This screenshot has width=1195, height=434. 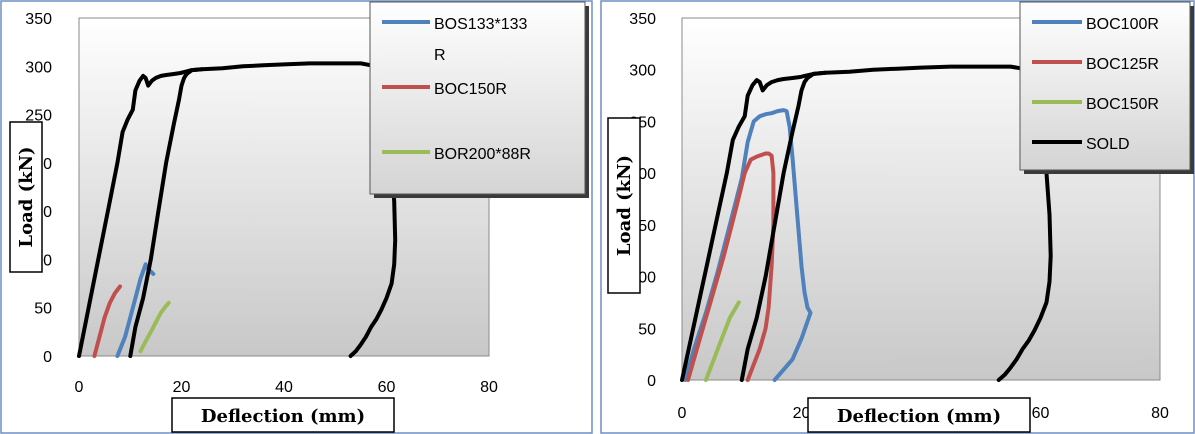 What do you see at coordinates (440, 55) in the screenshot?
I see `legend-label-continued: R` at bounding box center [440, 55].